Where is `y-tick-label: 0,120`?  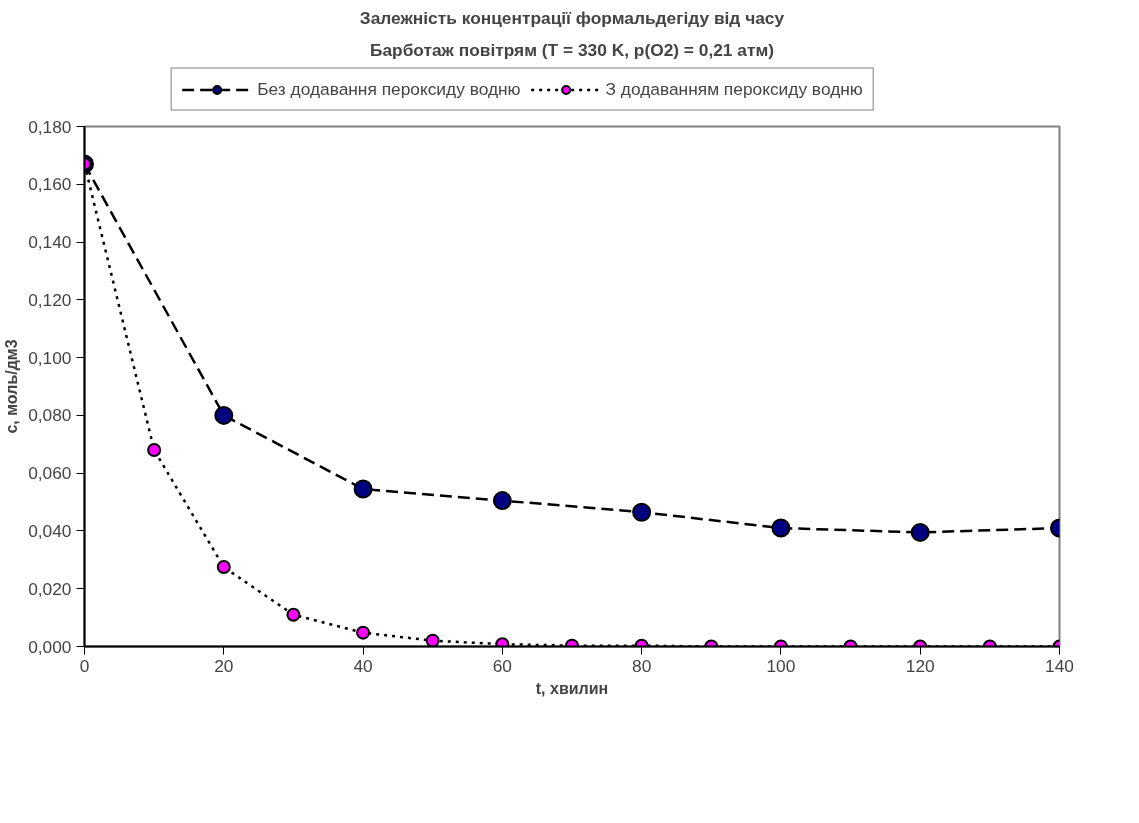
y-tick-label: 0,120 is located at coordinates (50, 299).